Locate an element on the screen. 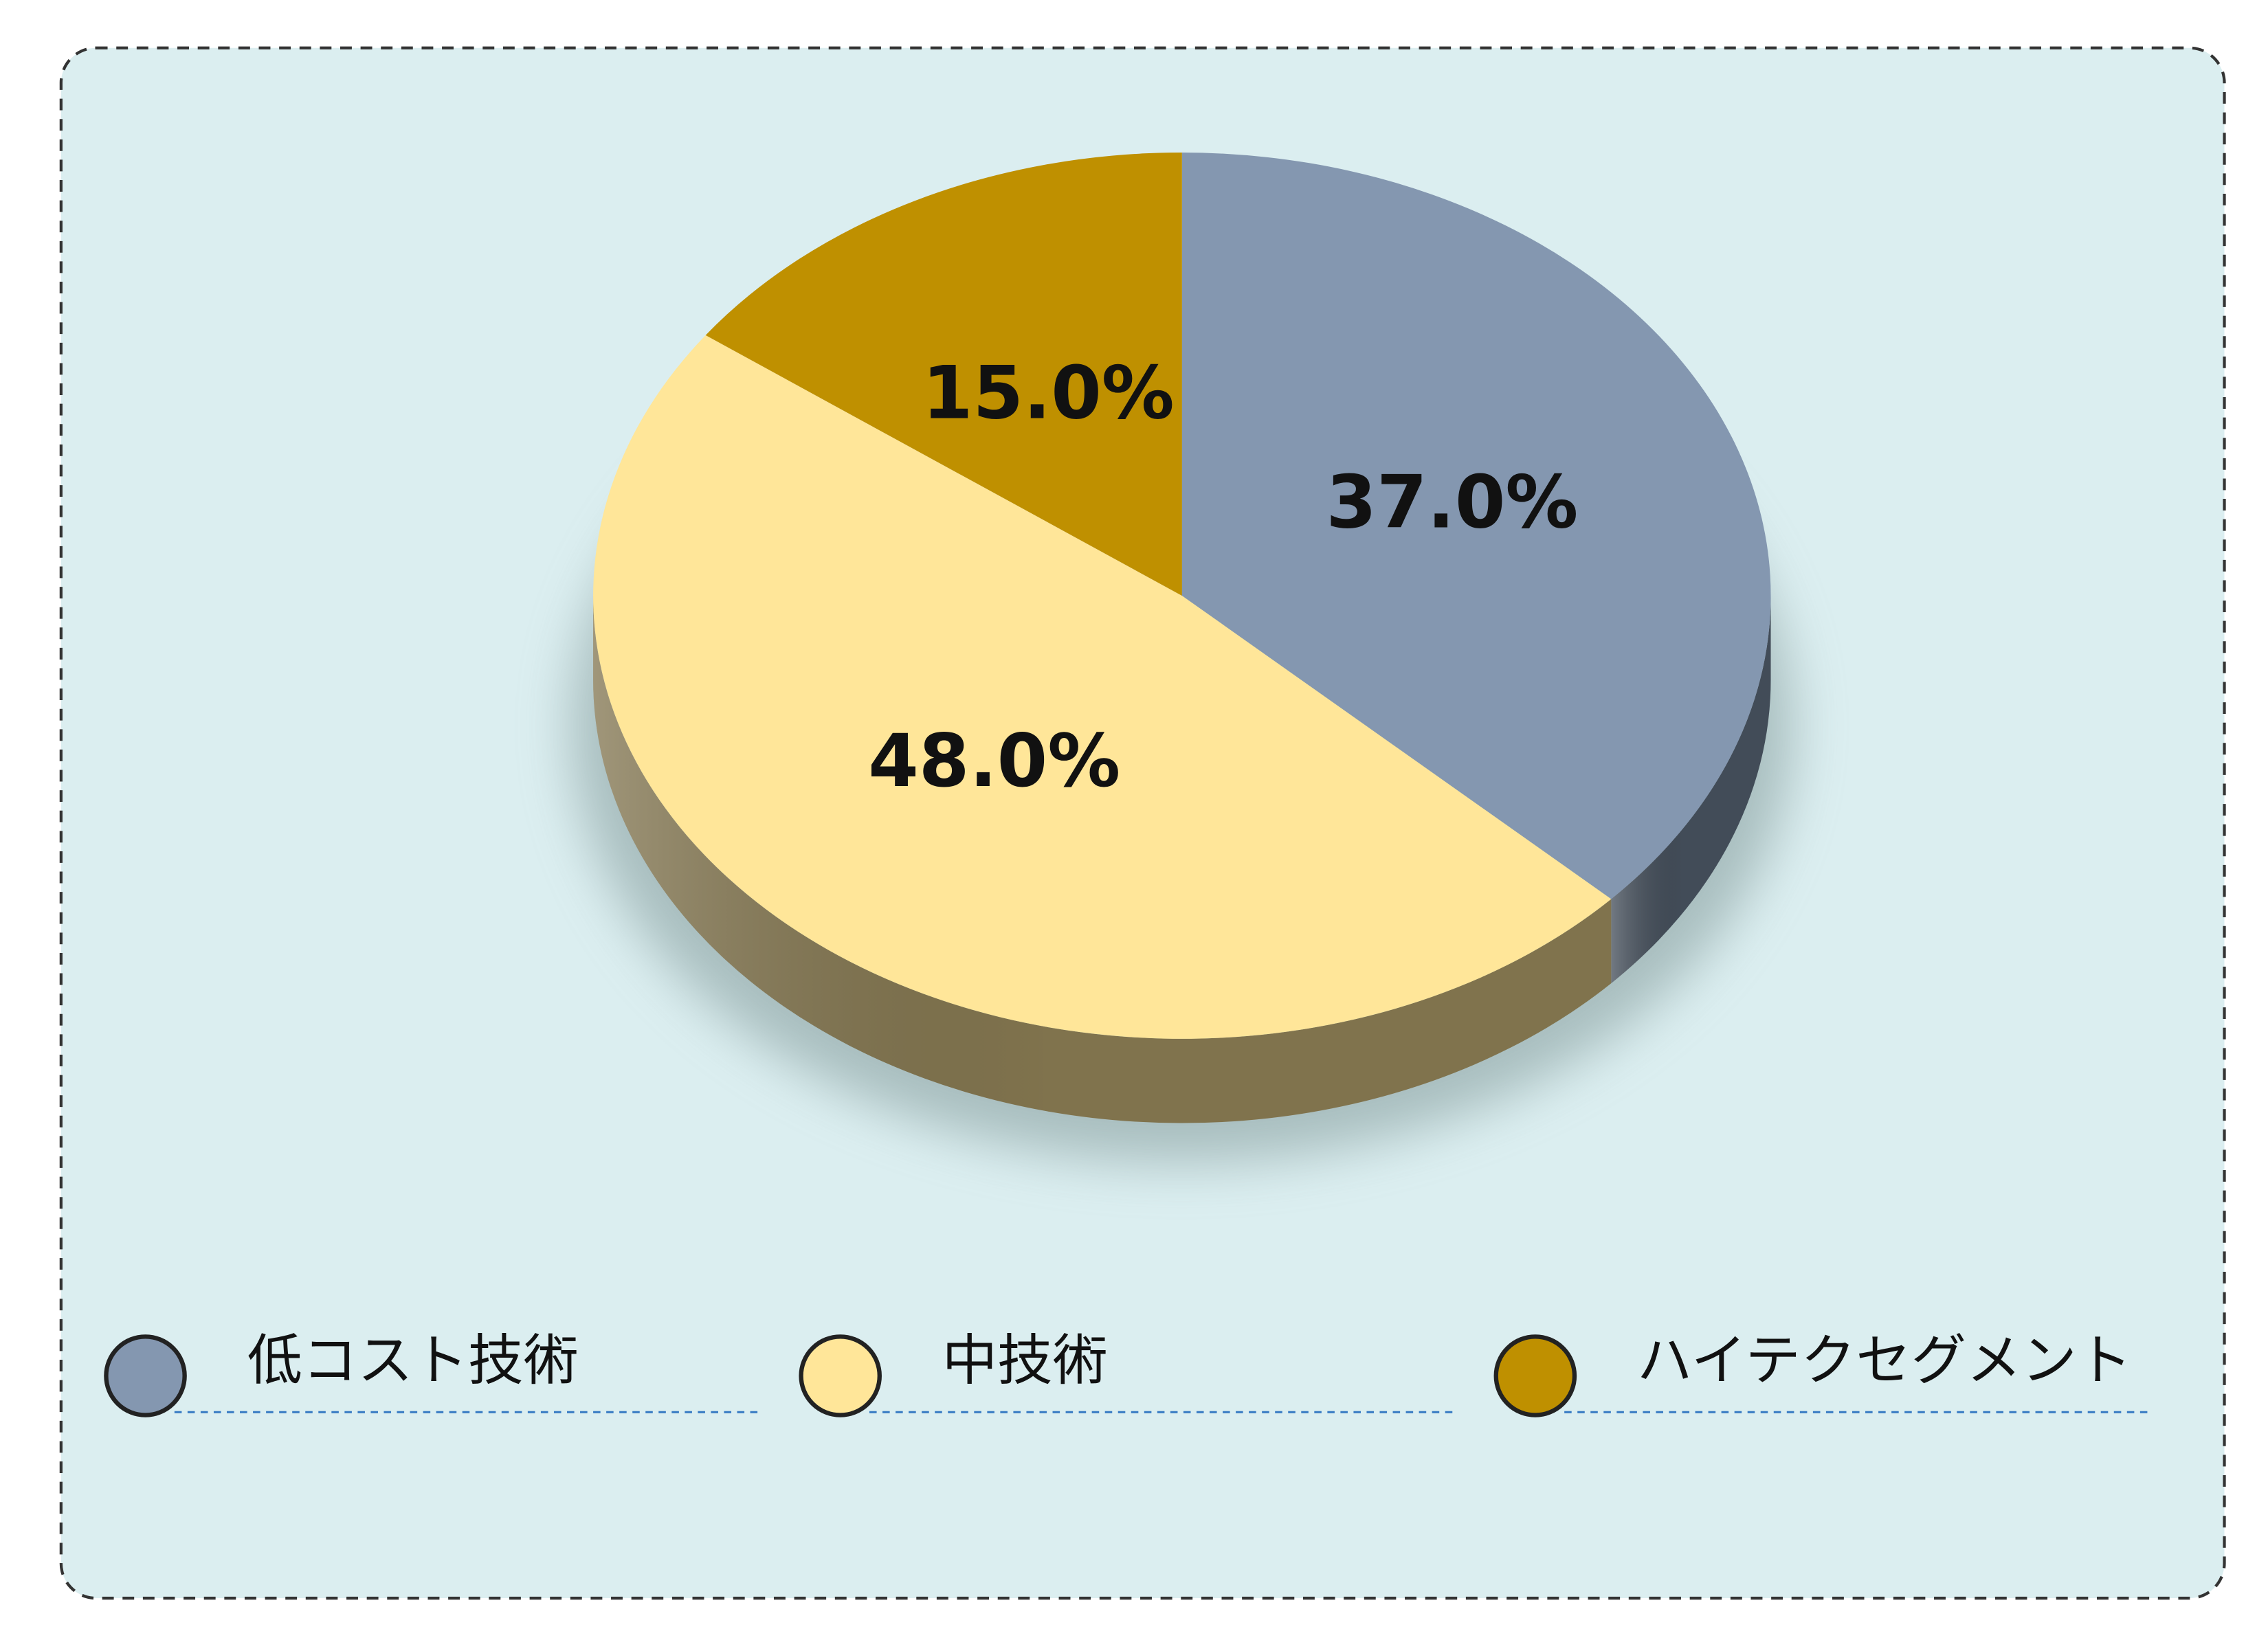 The height and width of the screenshot is (1649, 2268). legend-label: 低コスト技術 is located at coordinates (413, 1360).